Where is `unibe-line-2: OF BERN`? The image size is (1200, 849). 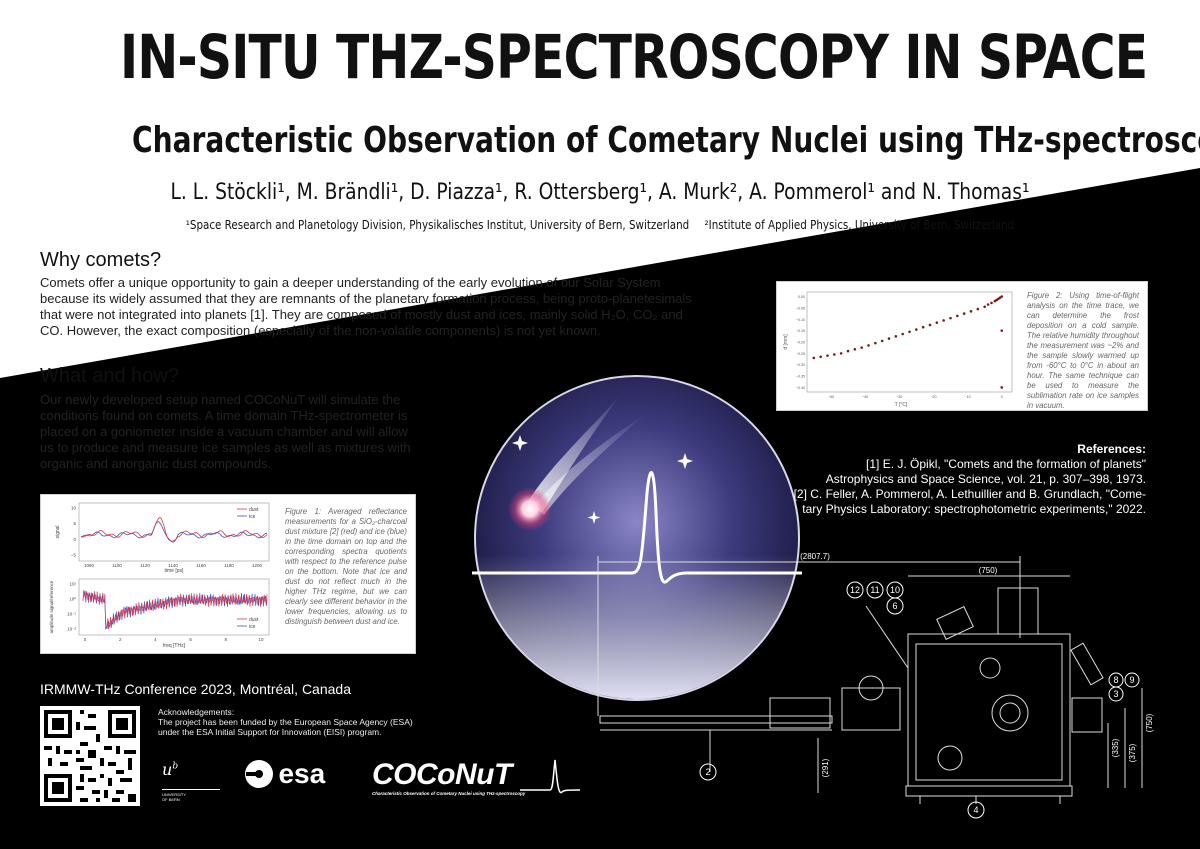
unibe-line-2: OF BERN is located at coordinates (171, 799).